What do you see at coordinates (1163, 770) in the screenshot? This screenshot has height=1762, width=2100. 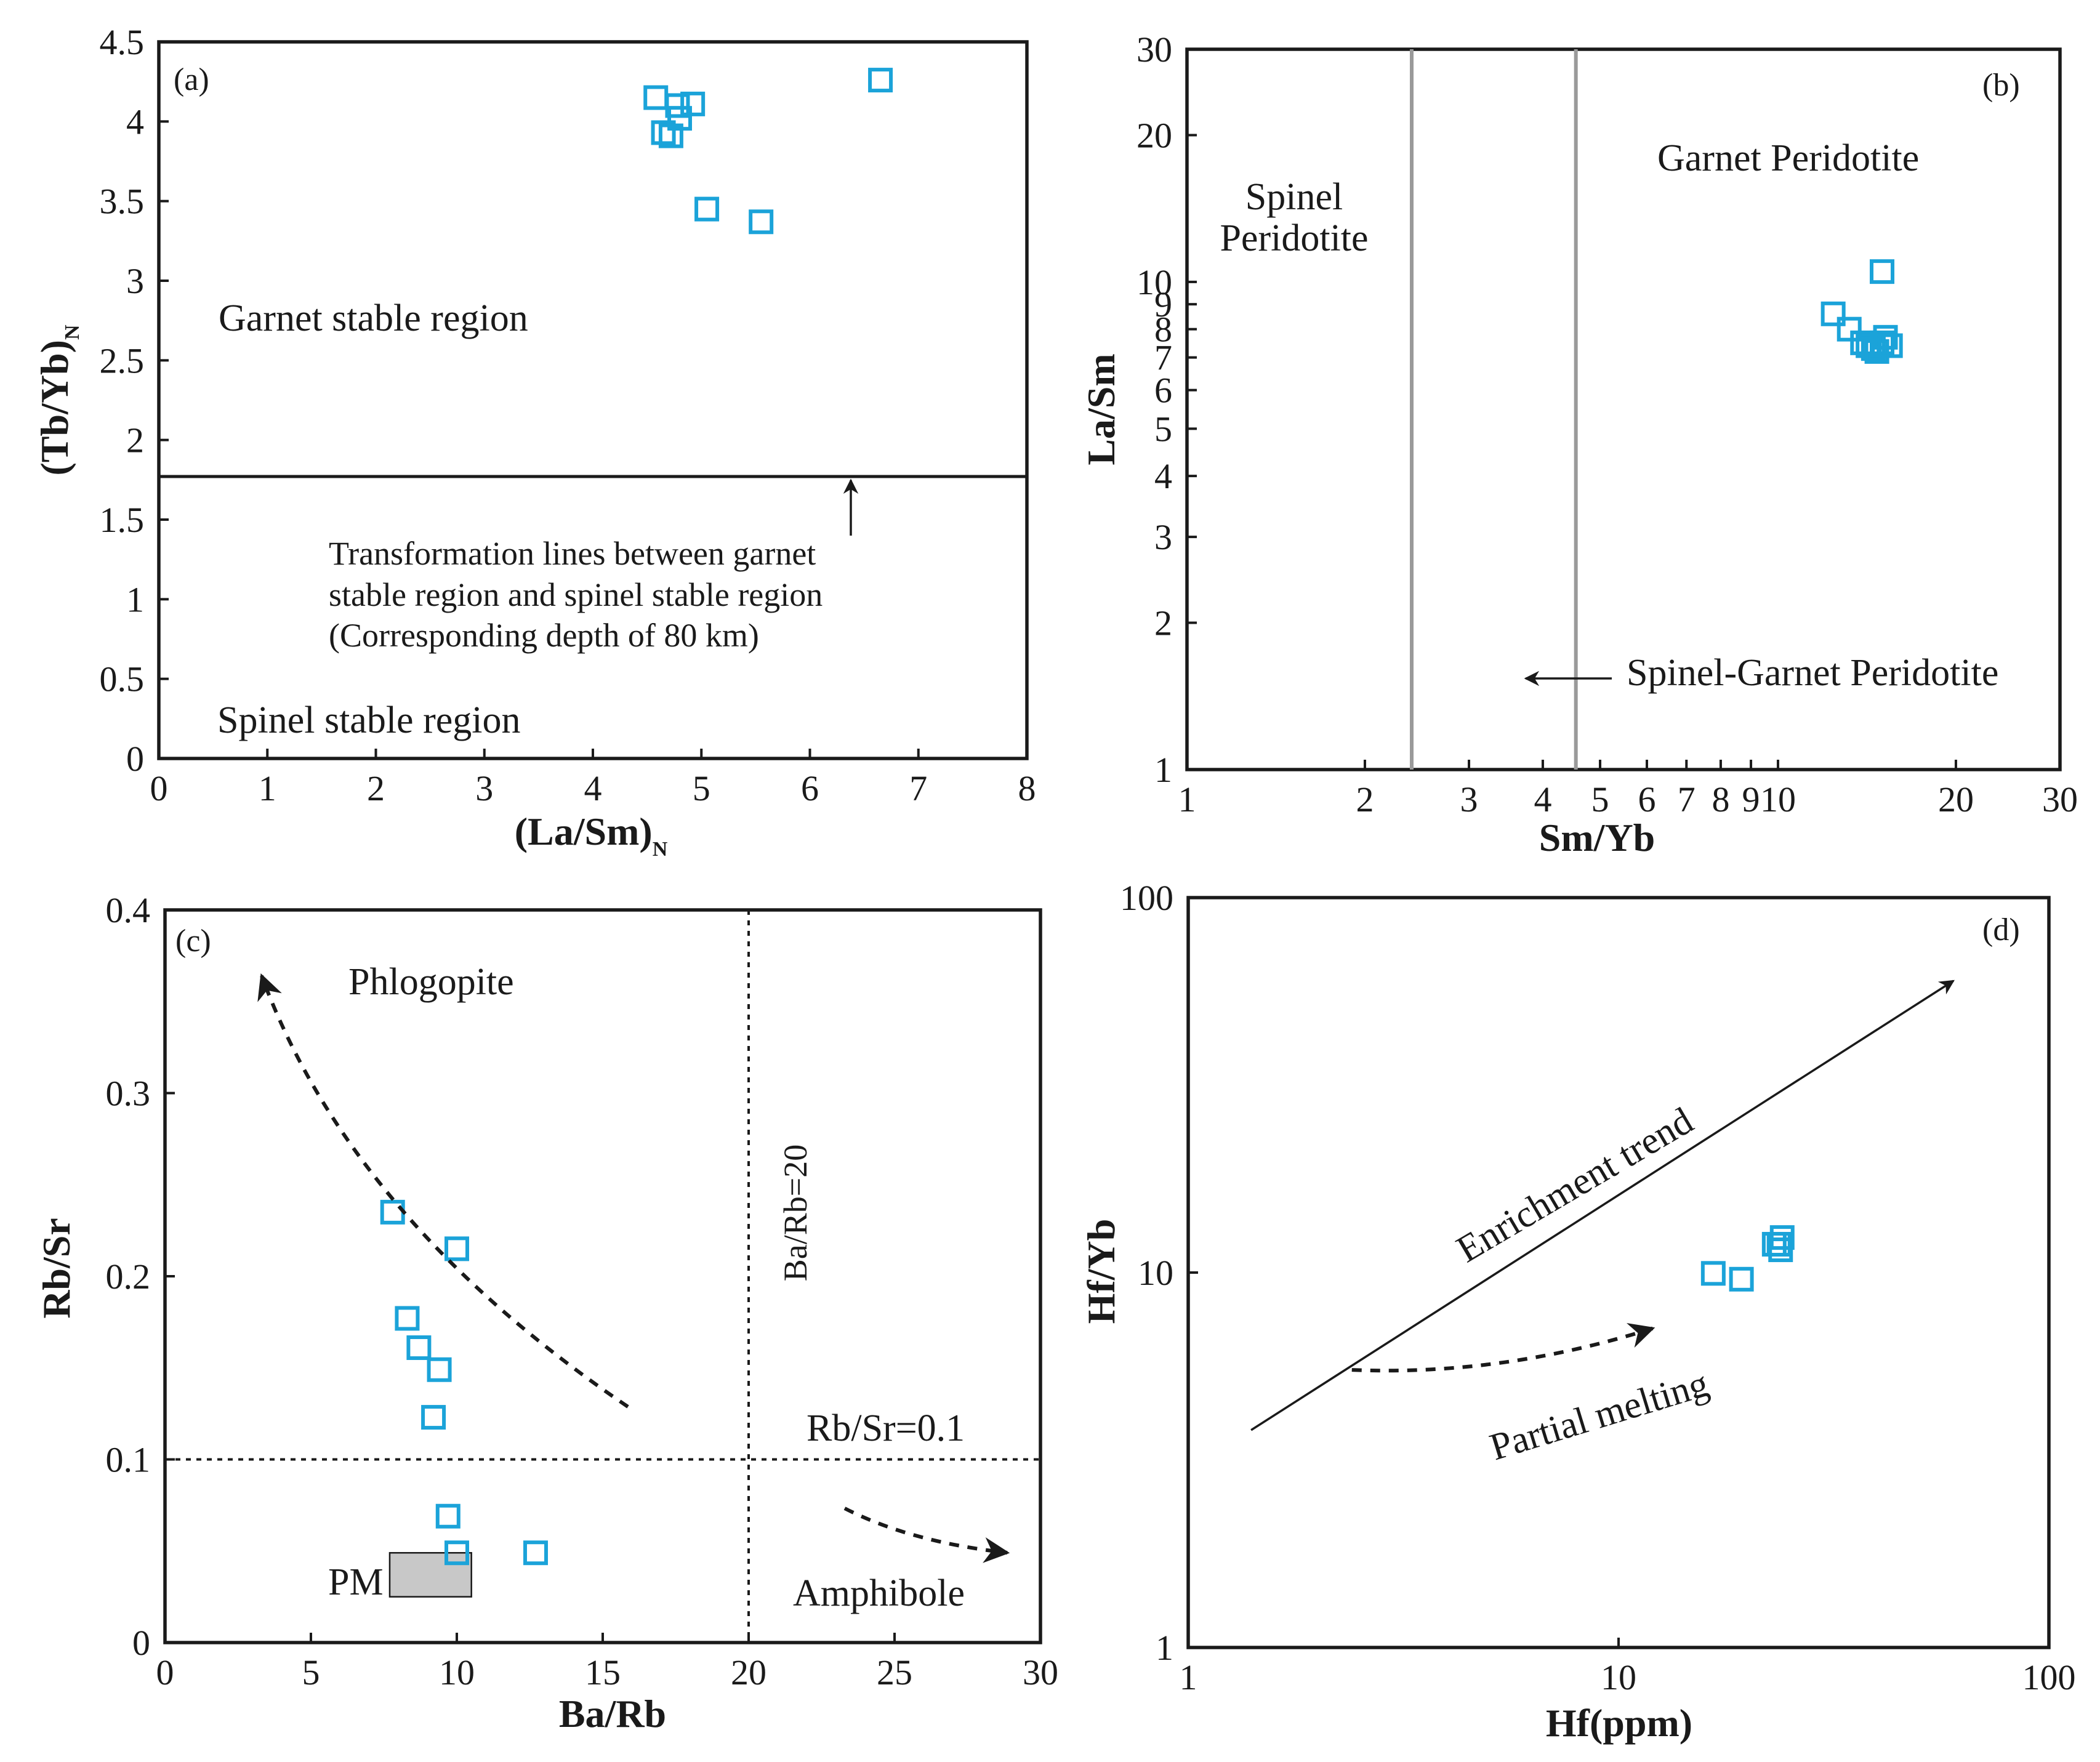 I see `panel-b-y-tick-label: 1` at bounding box center [1163, 770].